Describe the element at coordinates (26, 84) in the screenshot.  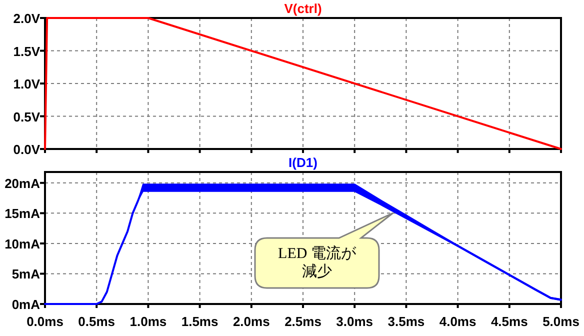
I see `y-tick-label: 1.0V` at that location.